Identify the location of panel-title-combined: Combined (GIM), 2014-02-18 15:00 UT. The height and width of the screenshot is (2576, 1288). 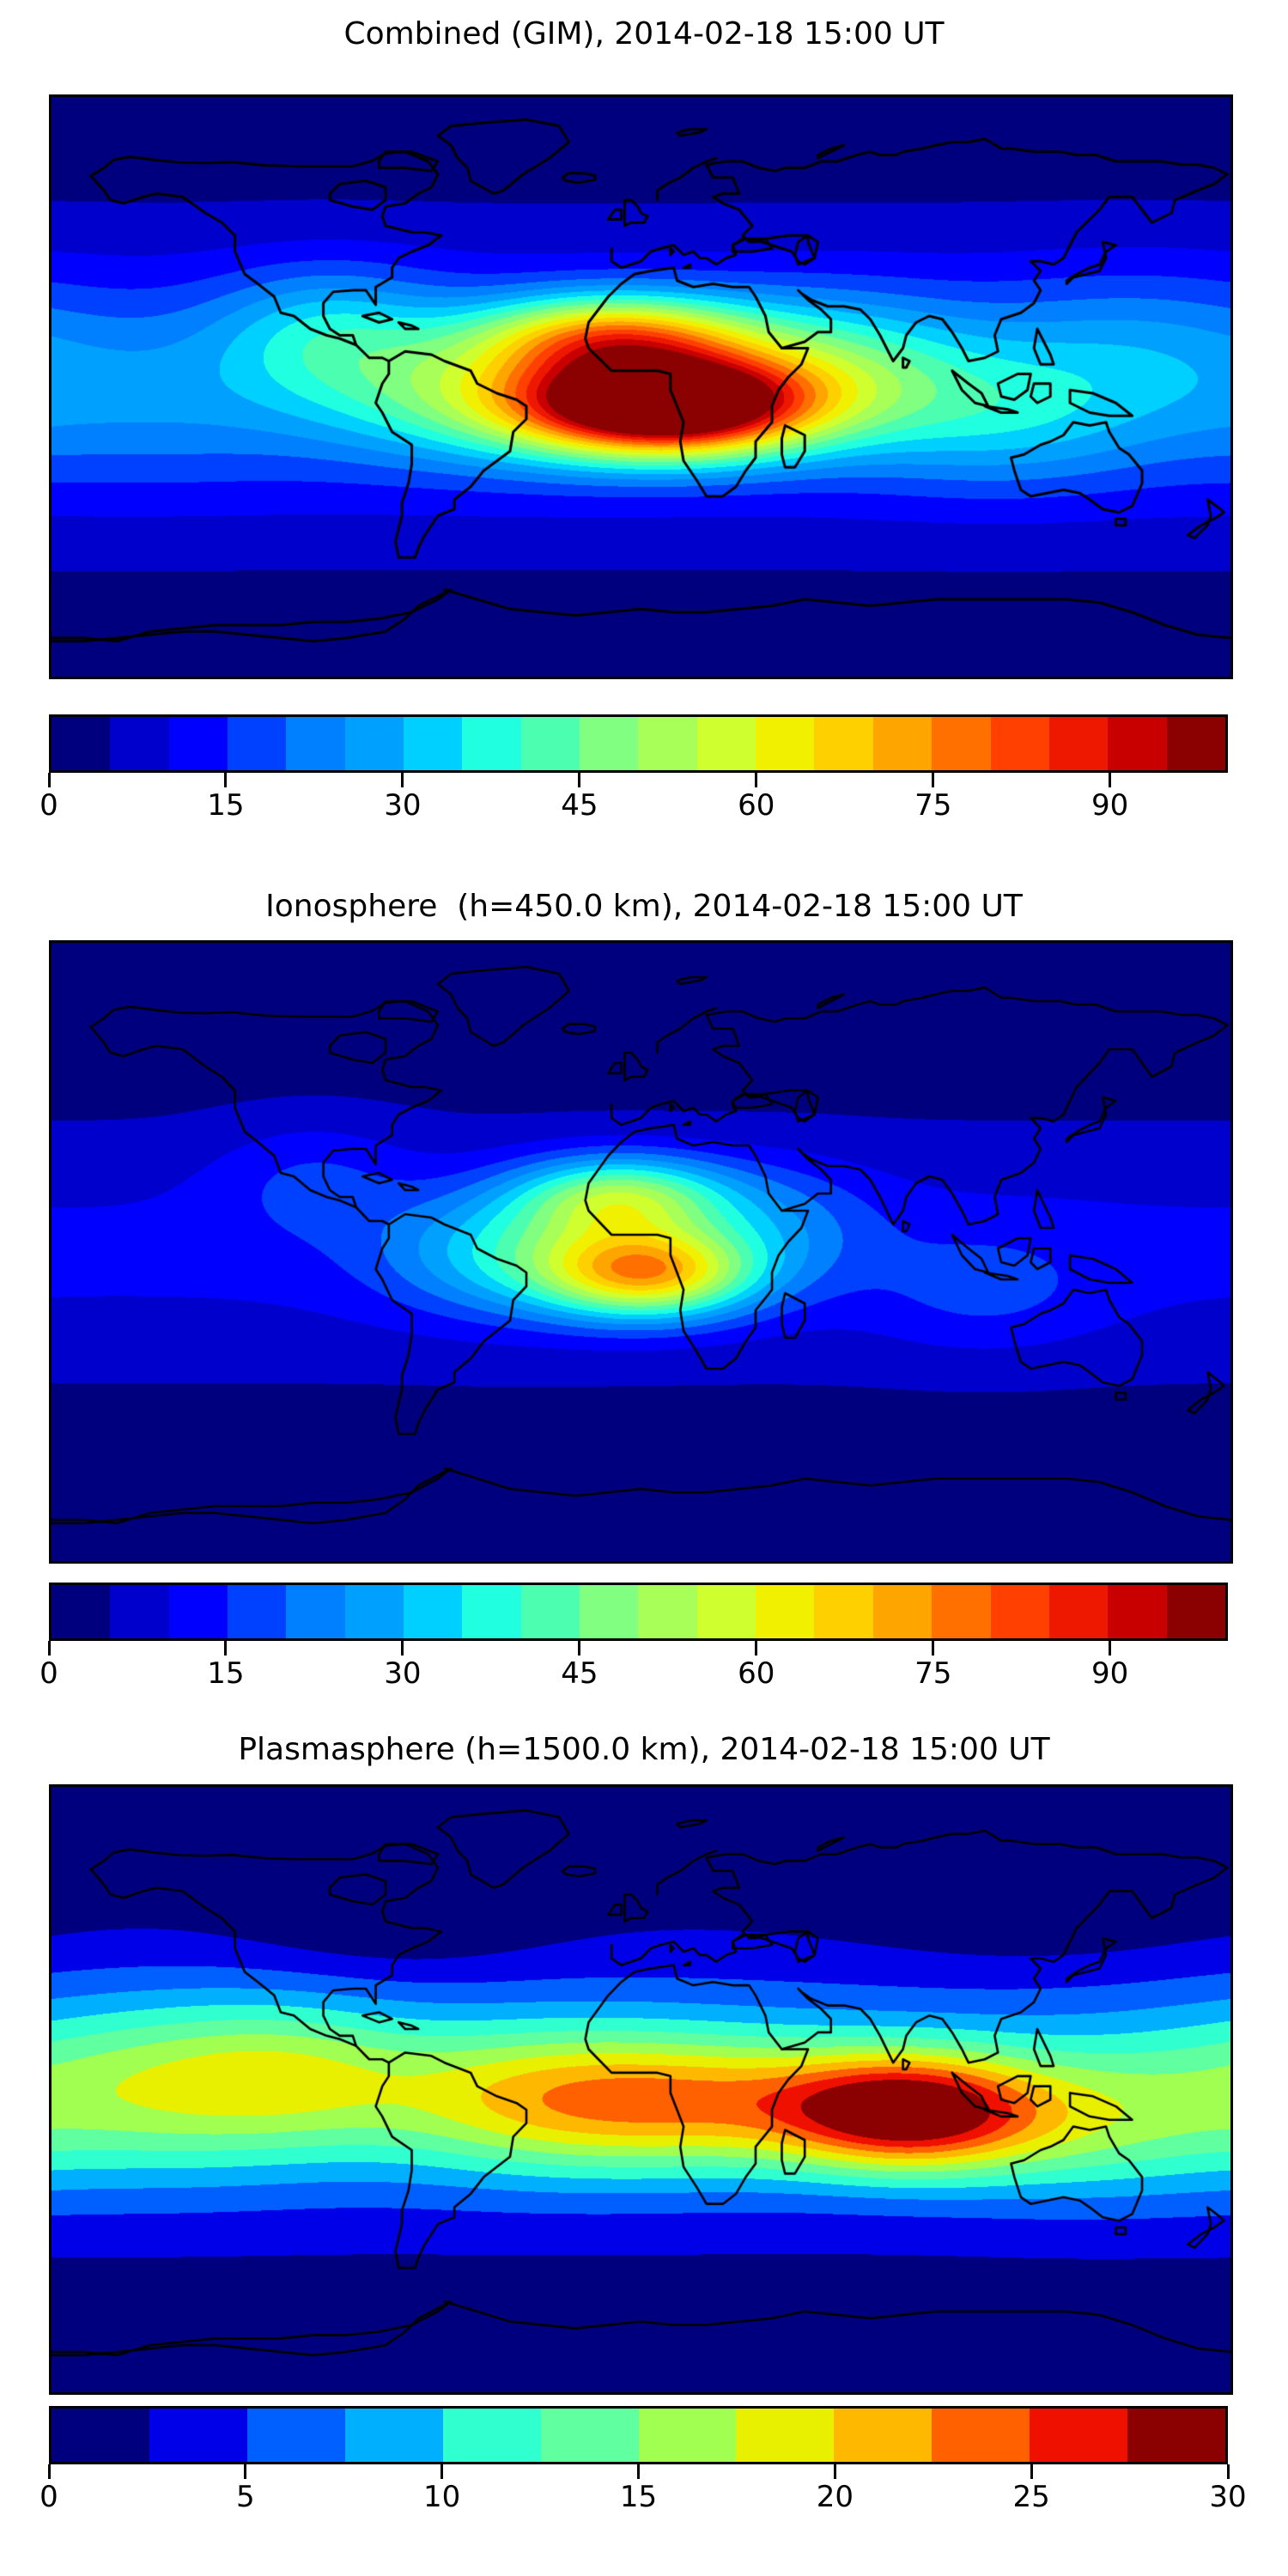
(644, 34).